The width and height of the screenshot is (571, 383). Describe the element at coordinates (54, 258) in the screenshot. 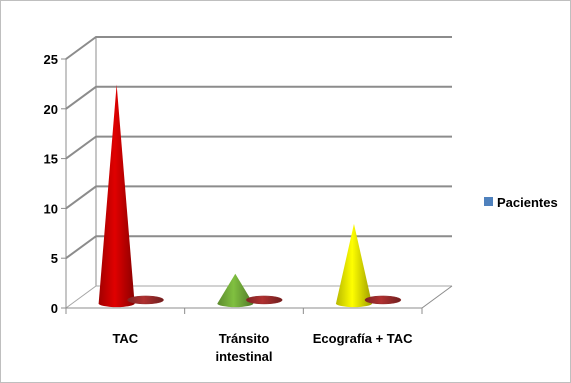

I see `y-tick-label: 5` at that location.